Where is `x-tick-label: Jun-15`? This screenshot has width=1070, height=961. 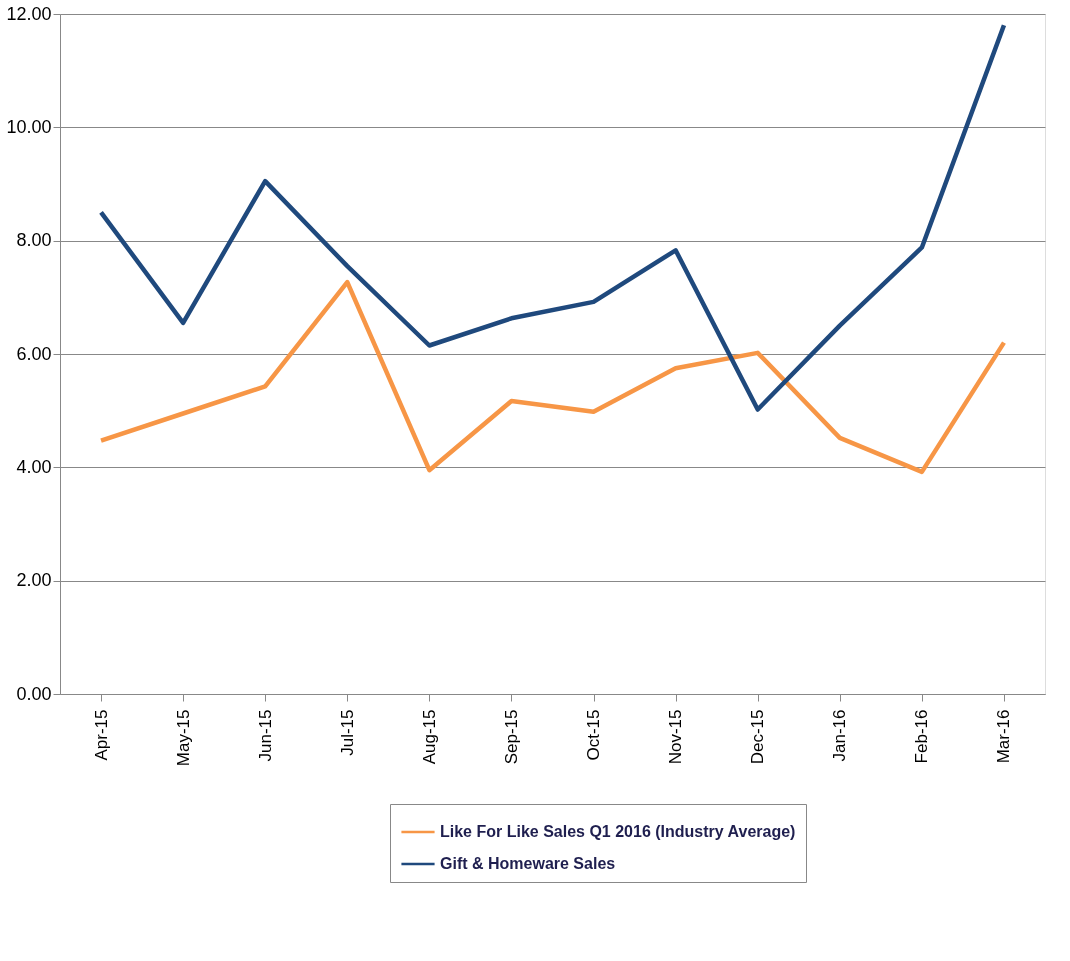 x-tick-label: Jun-15 is located at coordinates (265, 735).